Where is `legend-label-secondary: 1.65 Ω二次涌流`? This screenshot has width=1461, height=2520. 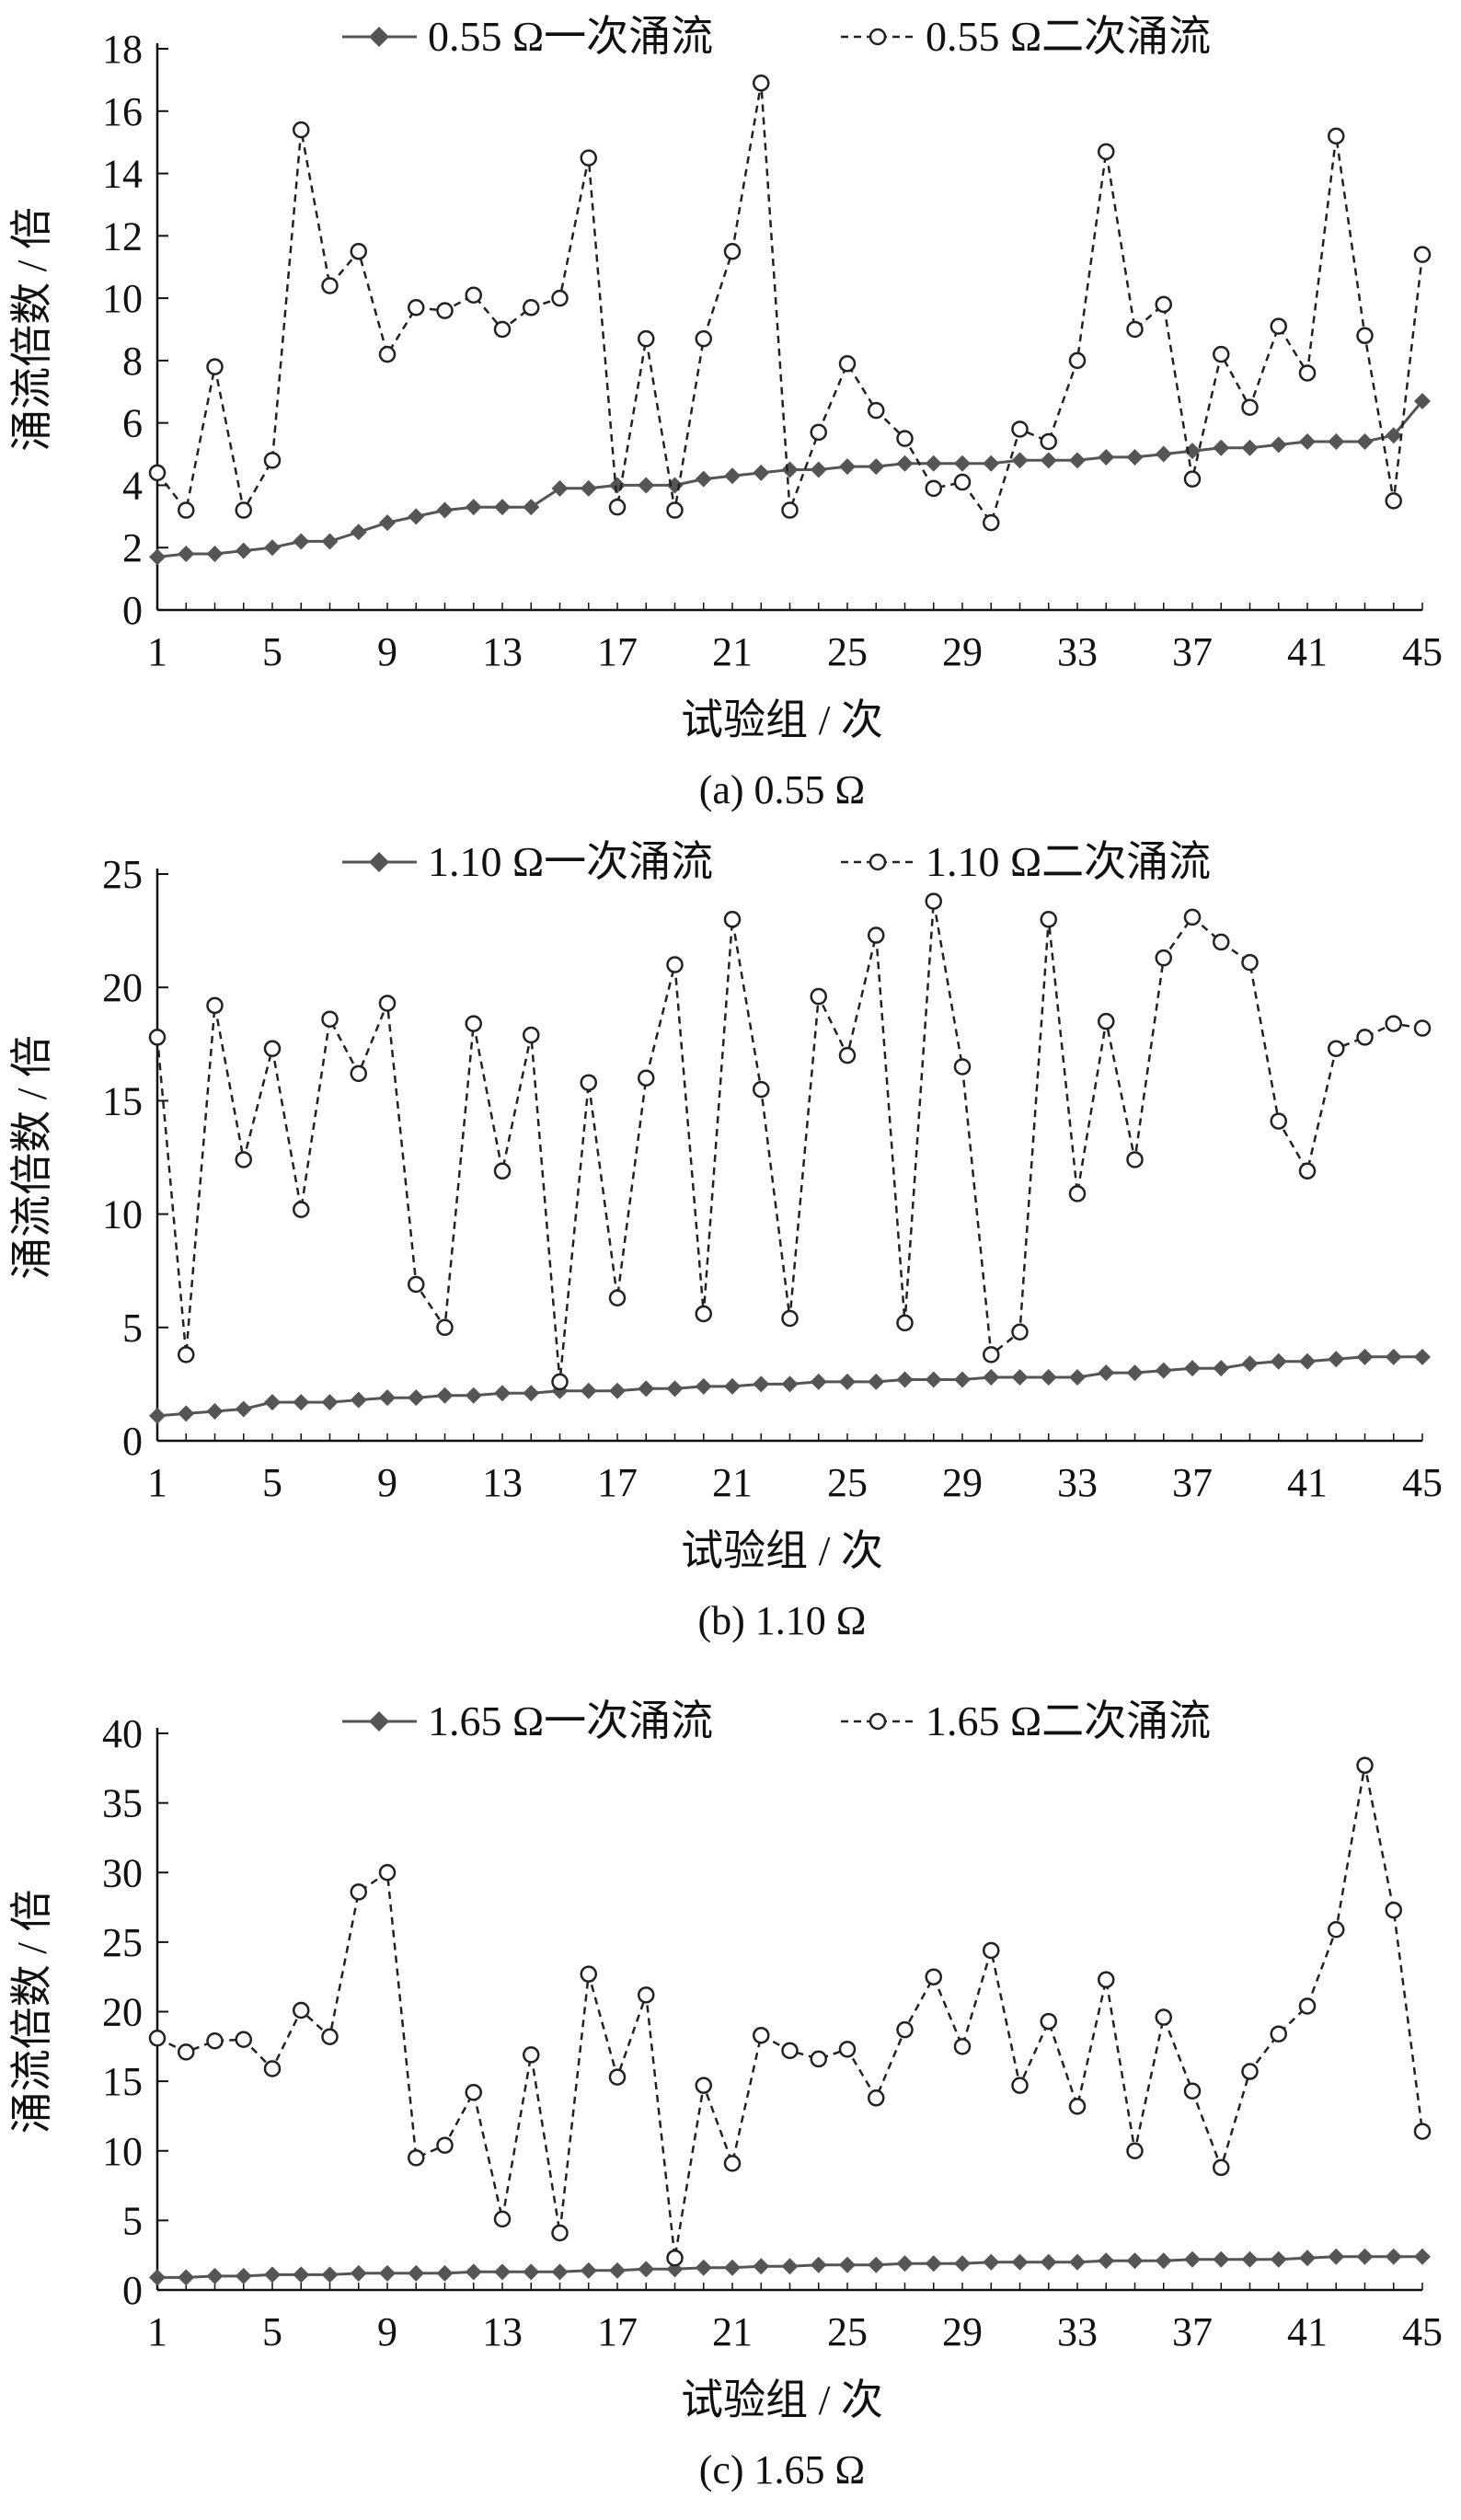 legend-label-secondary: 1.65 Ω二次涌流 is located at coordinates (1068, 1720).